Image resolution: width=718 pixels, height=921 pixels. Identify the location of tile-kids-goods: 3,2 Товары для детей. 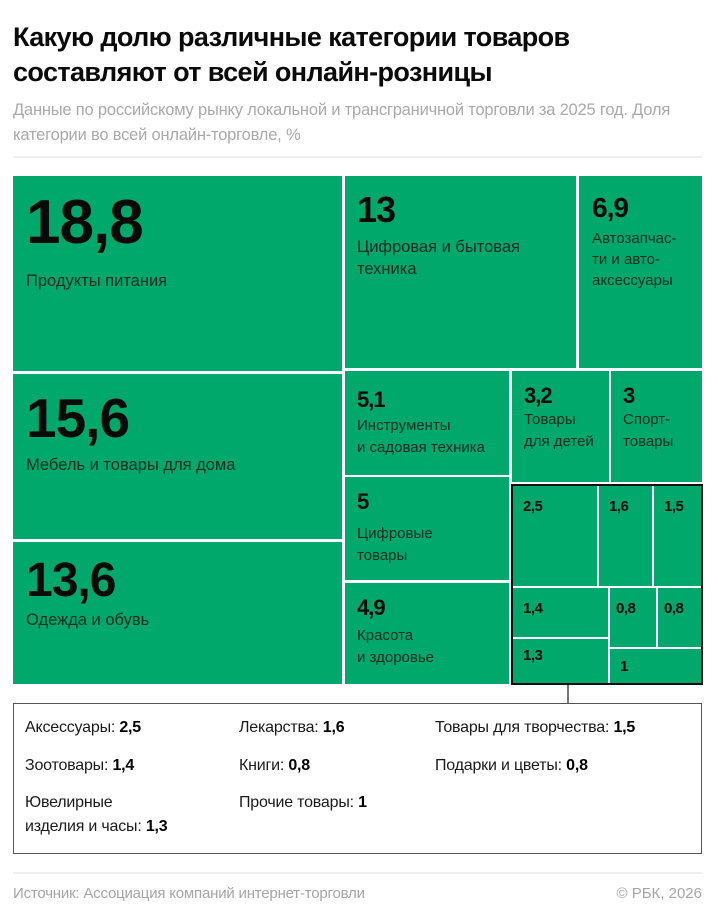
(560, 426).